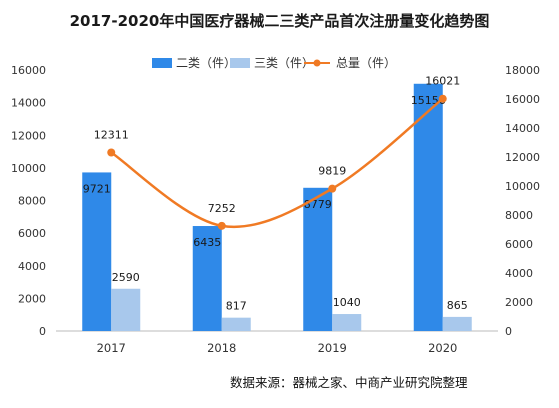  Describe the element at coordinates (28, 103) in the screenshot. I see `y-left-tick-7: 14000` at that location.